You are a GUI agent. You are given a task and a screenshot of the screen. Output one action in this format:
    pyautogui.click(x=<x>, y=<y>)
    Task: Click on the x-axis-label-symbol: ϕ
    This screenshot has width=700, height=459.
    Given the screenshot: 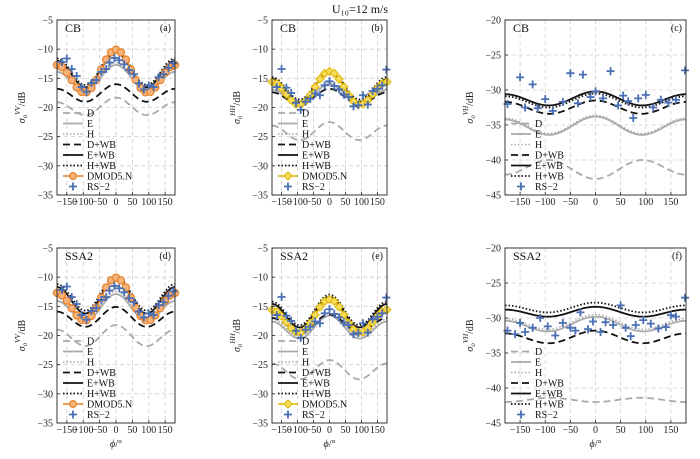 What is the action you would take?
    pyautogui.click(x=326, y=444)
    